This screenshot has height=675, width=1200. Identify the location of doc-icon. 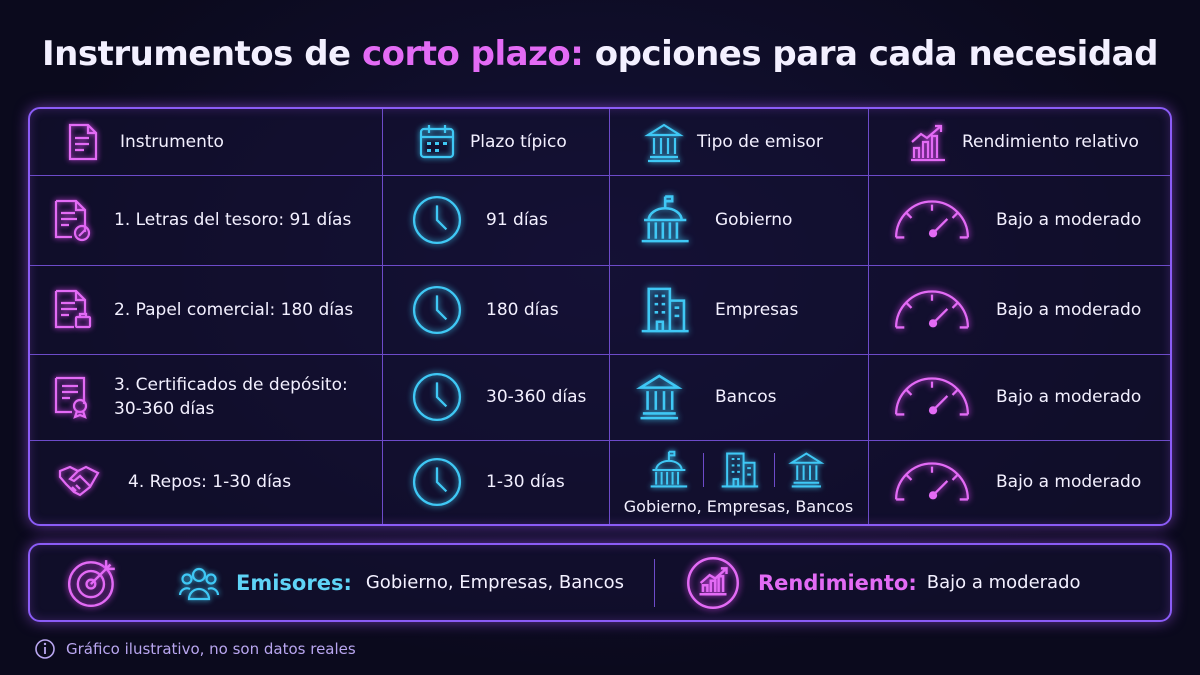
(83, 142).